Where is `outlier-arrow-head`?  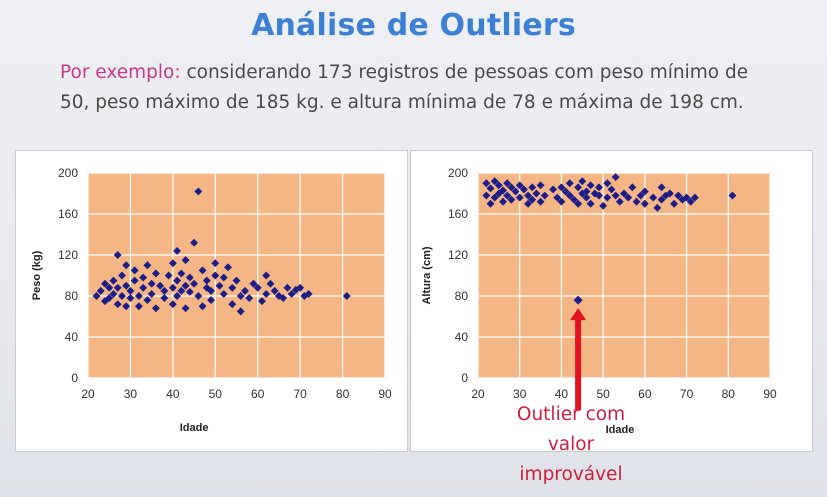
outlier-arrow-head is located at coordinates (578, 314).